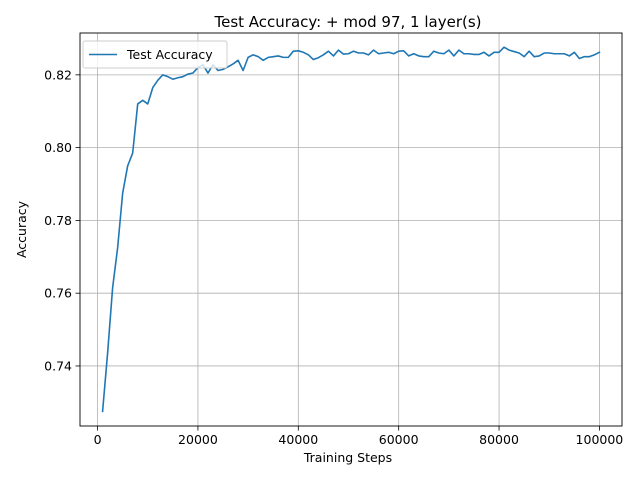 Image resolution: width=640 pixels, height=480 pixels. Describe the element at coordinates (347, 457) in the screenshot. I see `x-axis-label: Training Steps` at that location.